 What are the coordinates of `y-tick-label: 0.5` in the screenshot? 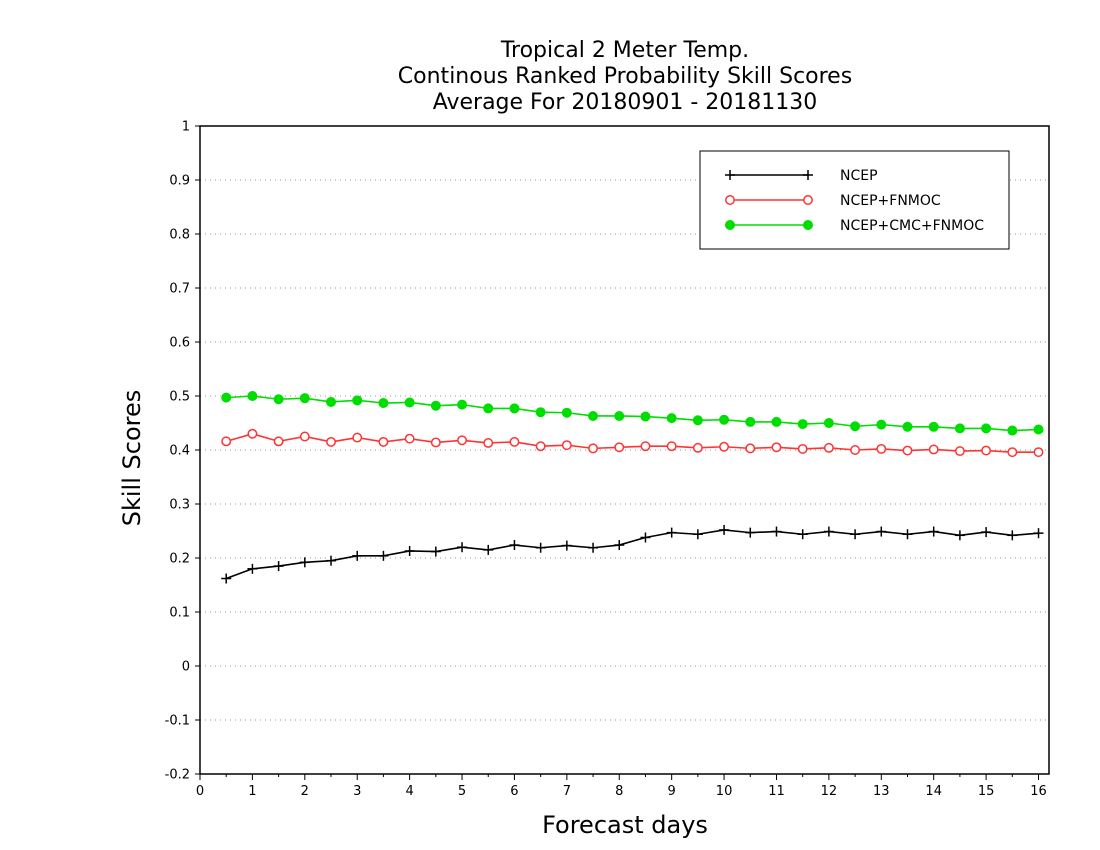 It's located at (179, 397).